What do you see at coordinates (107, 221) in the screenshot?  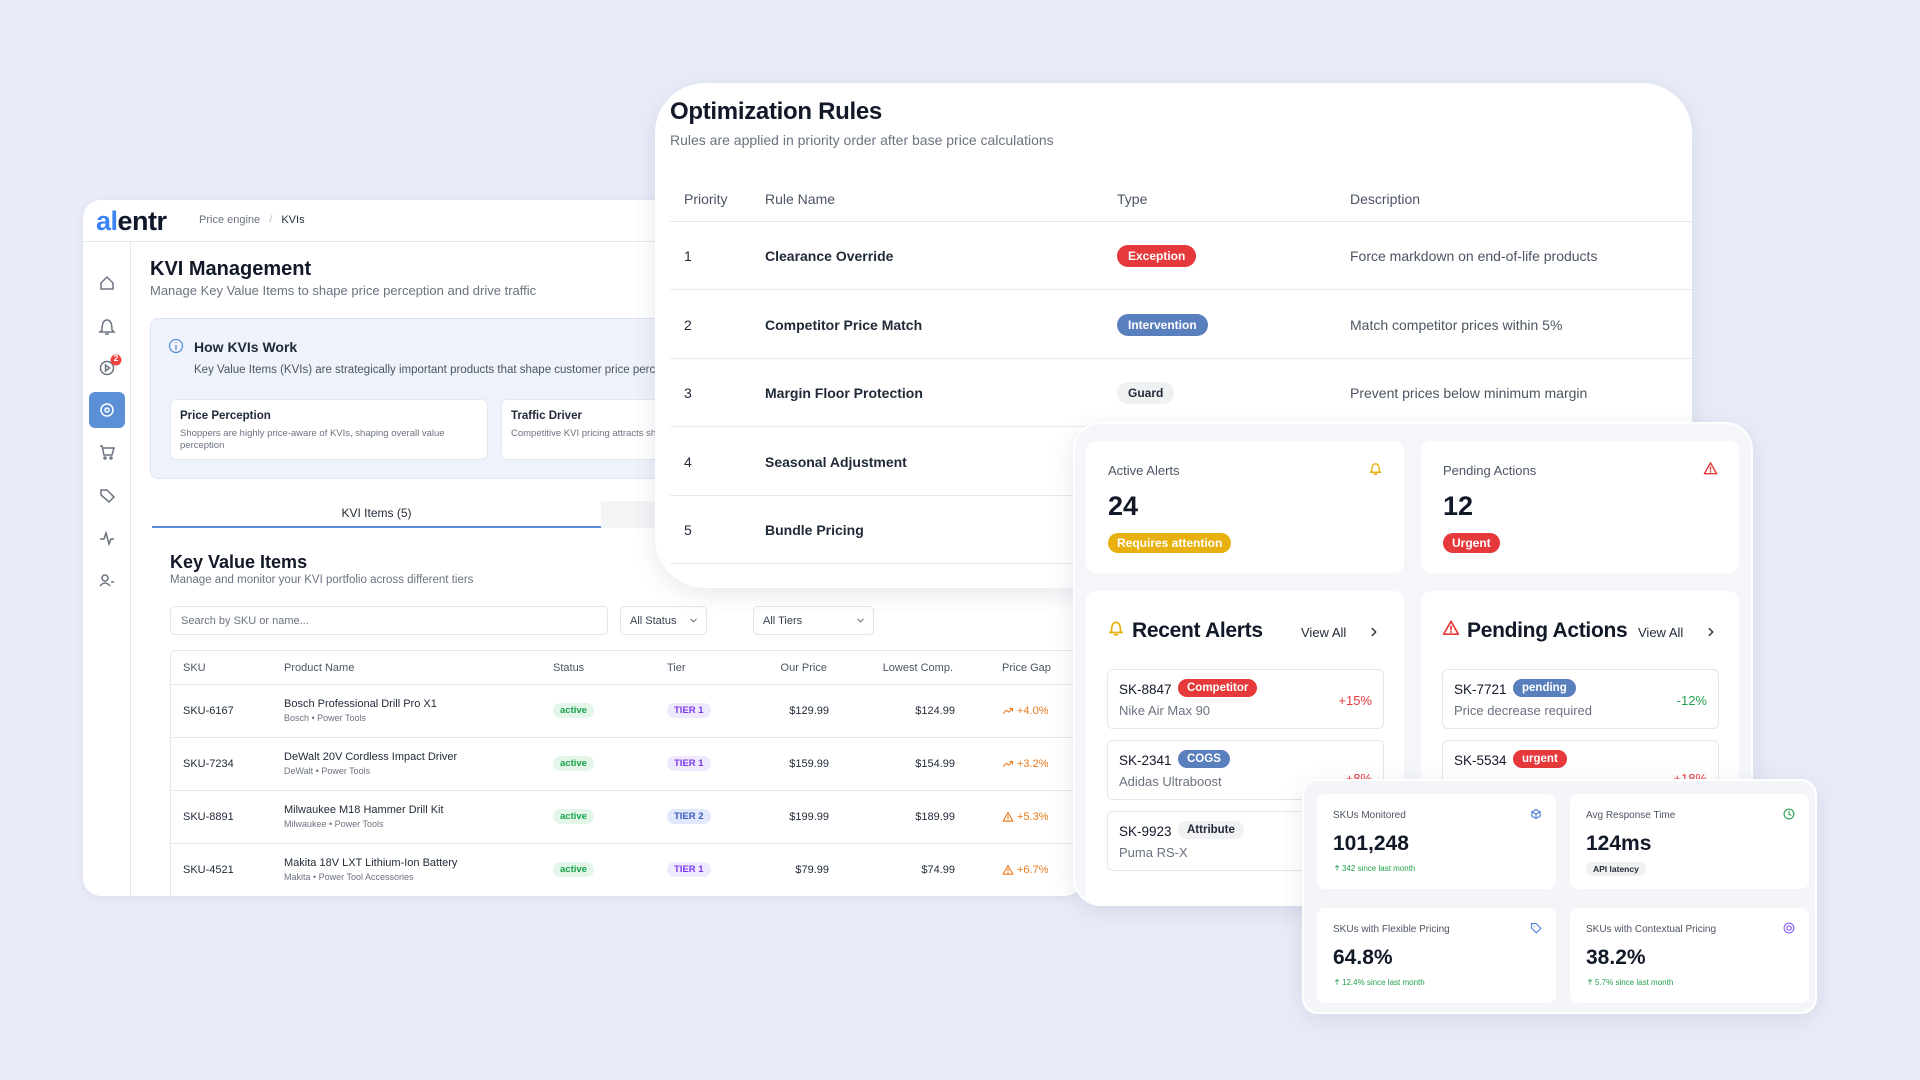 I see `logo-accent: al` at bounding box center [107, 221].